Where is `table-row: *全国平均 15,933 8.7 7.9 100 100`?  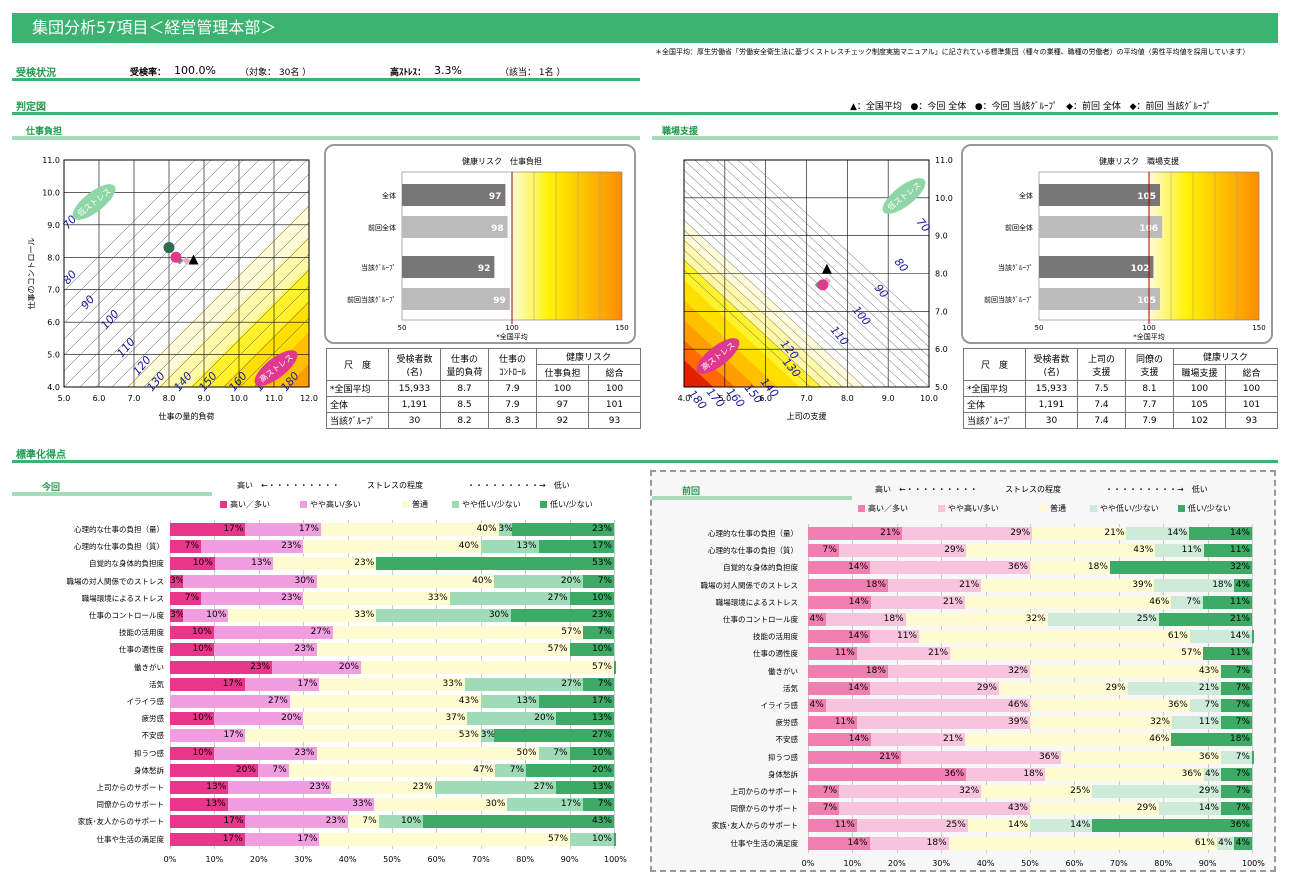
table-row: *全国平均 15,933 8.7 7.9 100 100 is located at coordinates (483, 388).